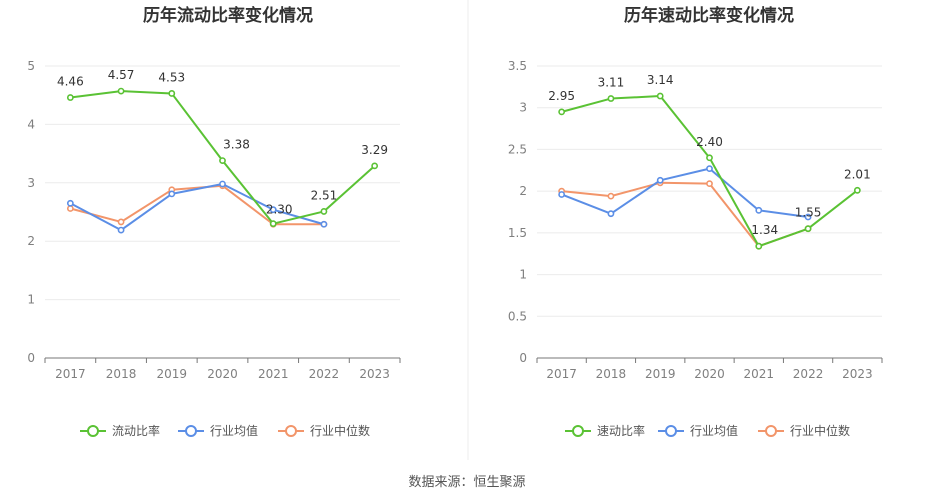 This screenshot has width=935, height=504. What do you see at coordinates (517, 316) in the screenshot?
I see `y-tick-label: 0.5` at bounding box center [517, 316].